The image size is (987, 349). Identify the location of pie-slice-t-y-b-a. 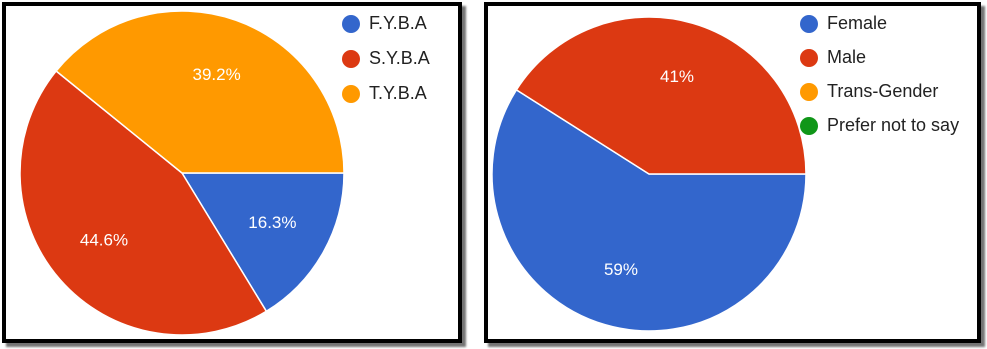
(200, 92).